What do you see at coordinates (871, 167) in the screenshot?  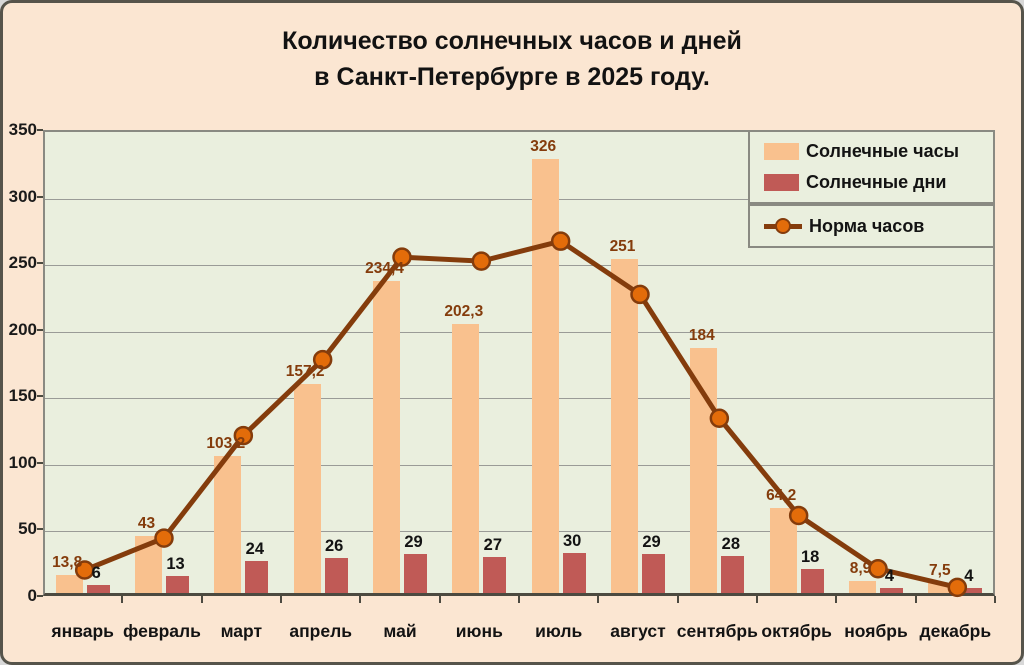 I see `legend-bars: Солнечные часы Солнечные дни` at bounding box center [871, 167].